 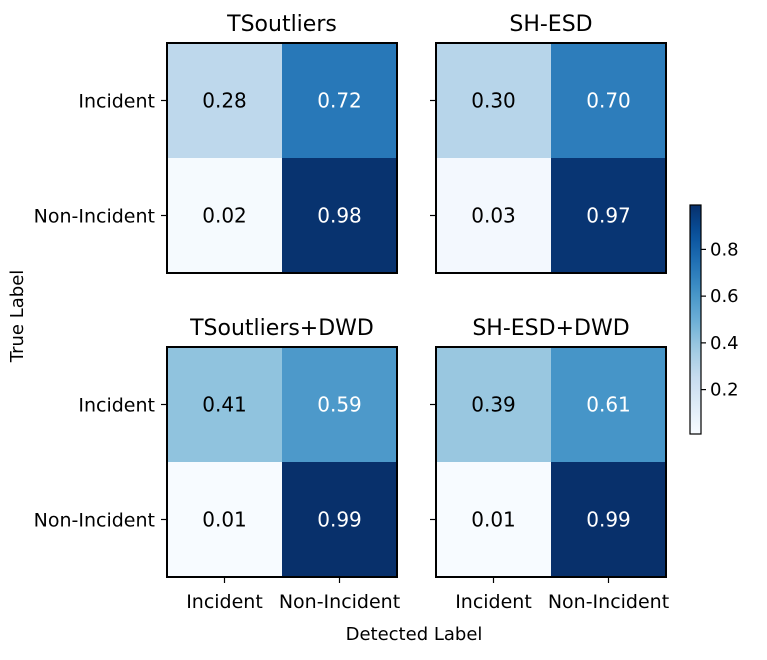 What do you see at coordinates (281, 24) in the screenshot?
I see `panel-title: TSoutliers` at bounding box center [281, 24].